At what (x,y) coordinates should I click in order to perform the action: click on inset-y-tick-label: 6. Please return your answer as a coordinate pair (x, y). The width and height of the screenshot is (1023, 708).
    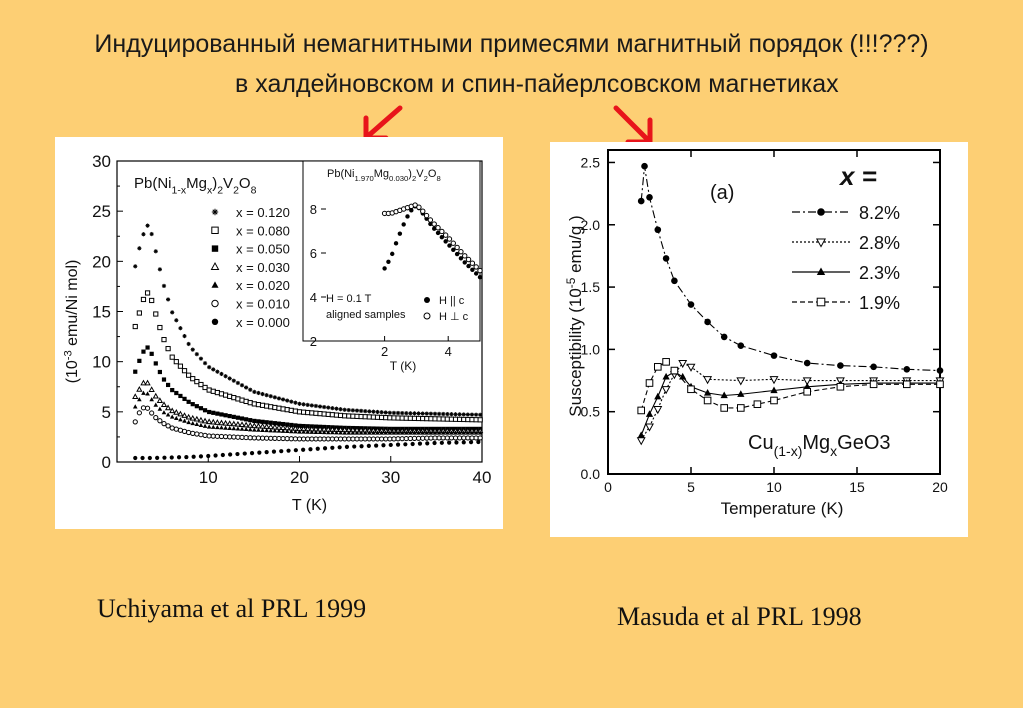
    Looking at the image, I should click on (313, 253).